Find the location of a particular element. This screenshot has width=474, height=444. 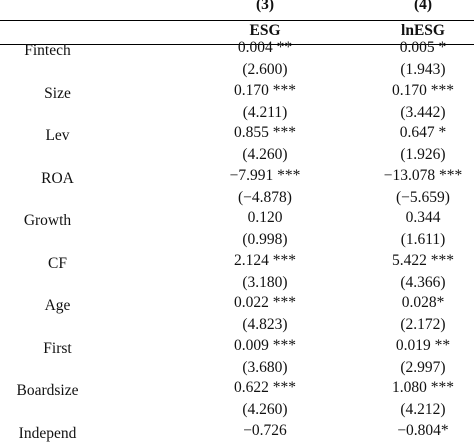

row-variable-label: Growth is located at coordinates (47, 220).